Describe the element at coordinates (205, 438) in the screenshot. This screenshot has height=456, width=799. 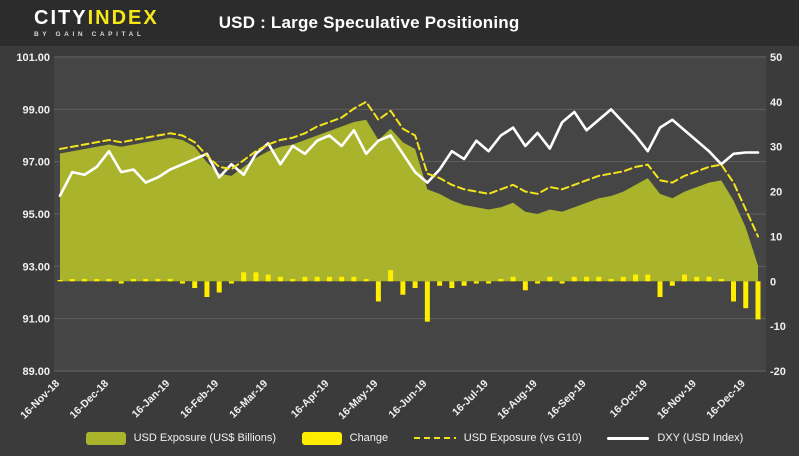
I see `legend-label-usd-exposure: USD Exposure (US$ Billions)` at that location.